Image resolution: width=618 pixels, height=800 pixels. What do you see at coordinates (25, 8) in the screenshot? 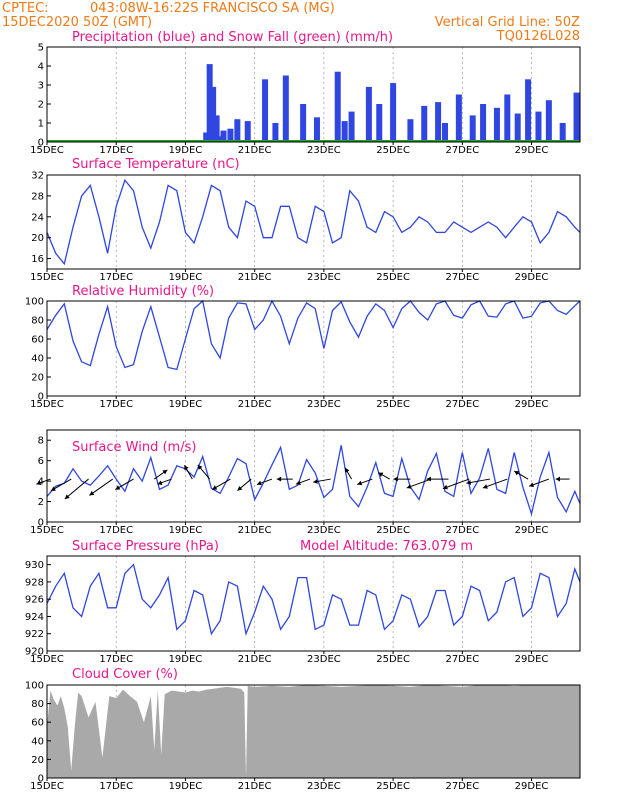
I see `source-label: CPTEC:` at bounding box center [25, 8].